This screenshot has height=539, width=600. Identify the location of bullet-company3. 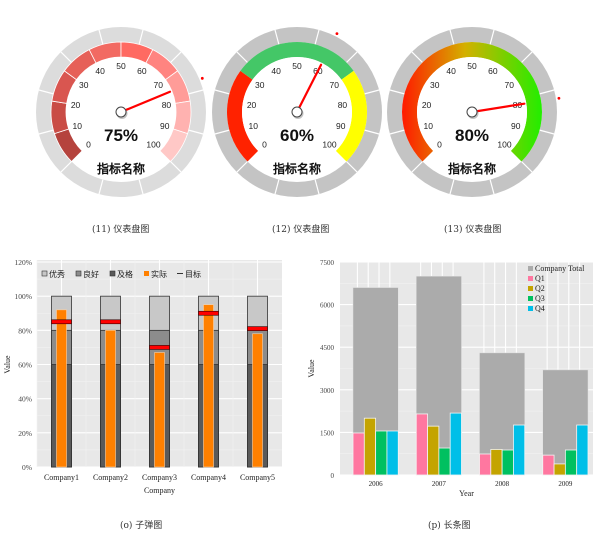
(159, 381).